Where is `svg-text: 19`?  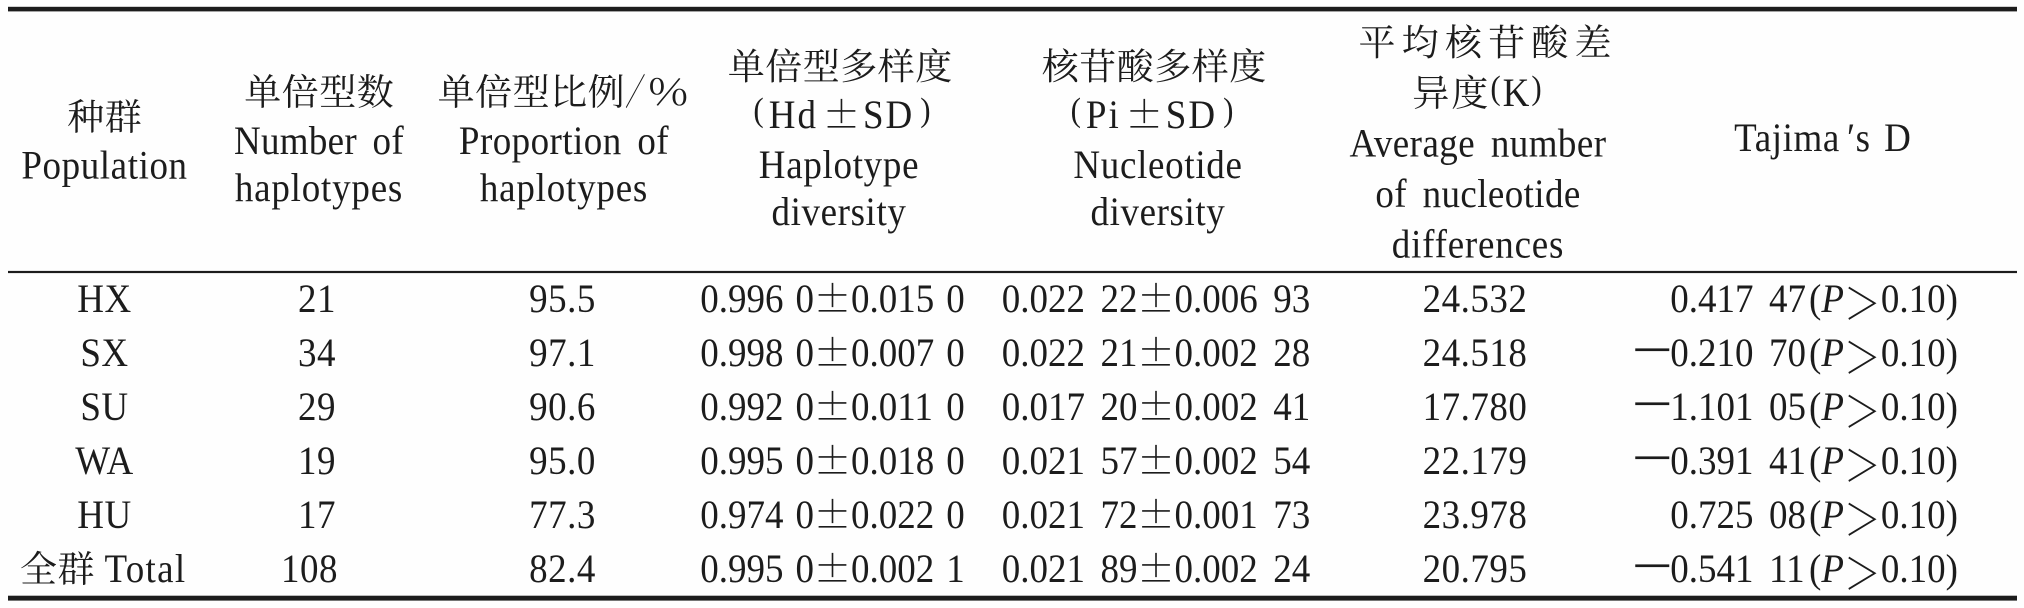 svg-text: 19 is located at coordinates (317, 462).